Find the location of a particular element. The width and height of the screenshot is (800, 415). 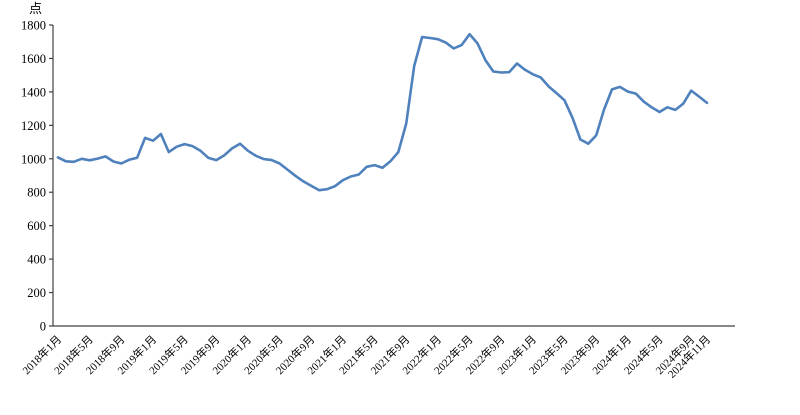

y-axis-tick-label: 1800 is located at coordinates (33, 26).